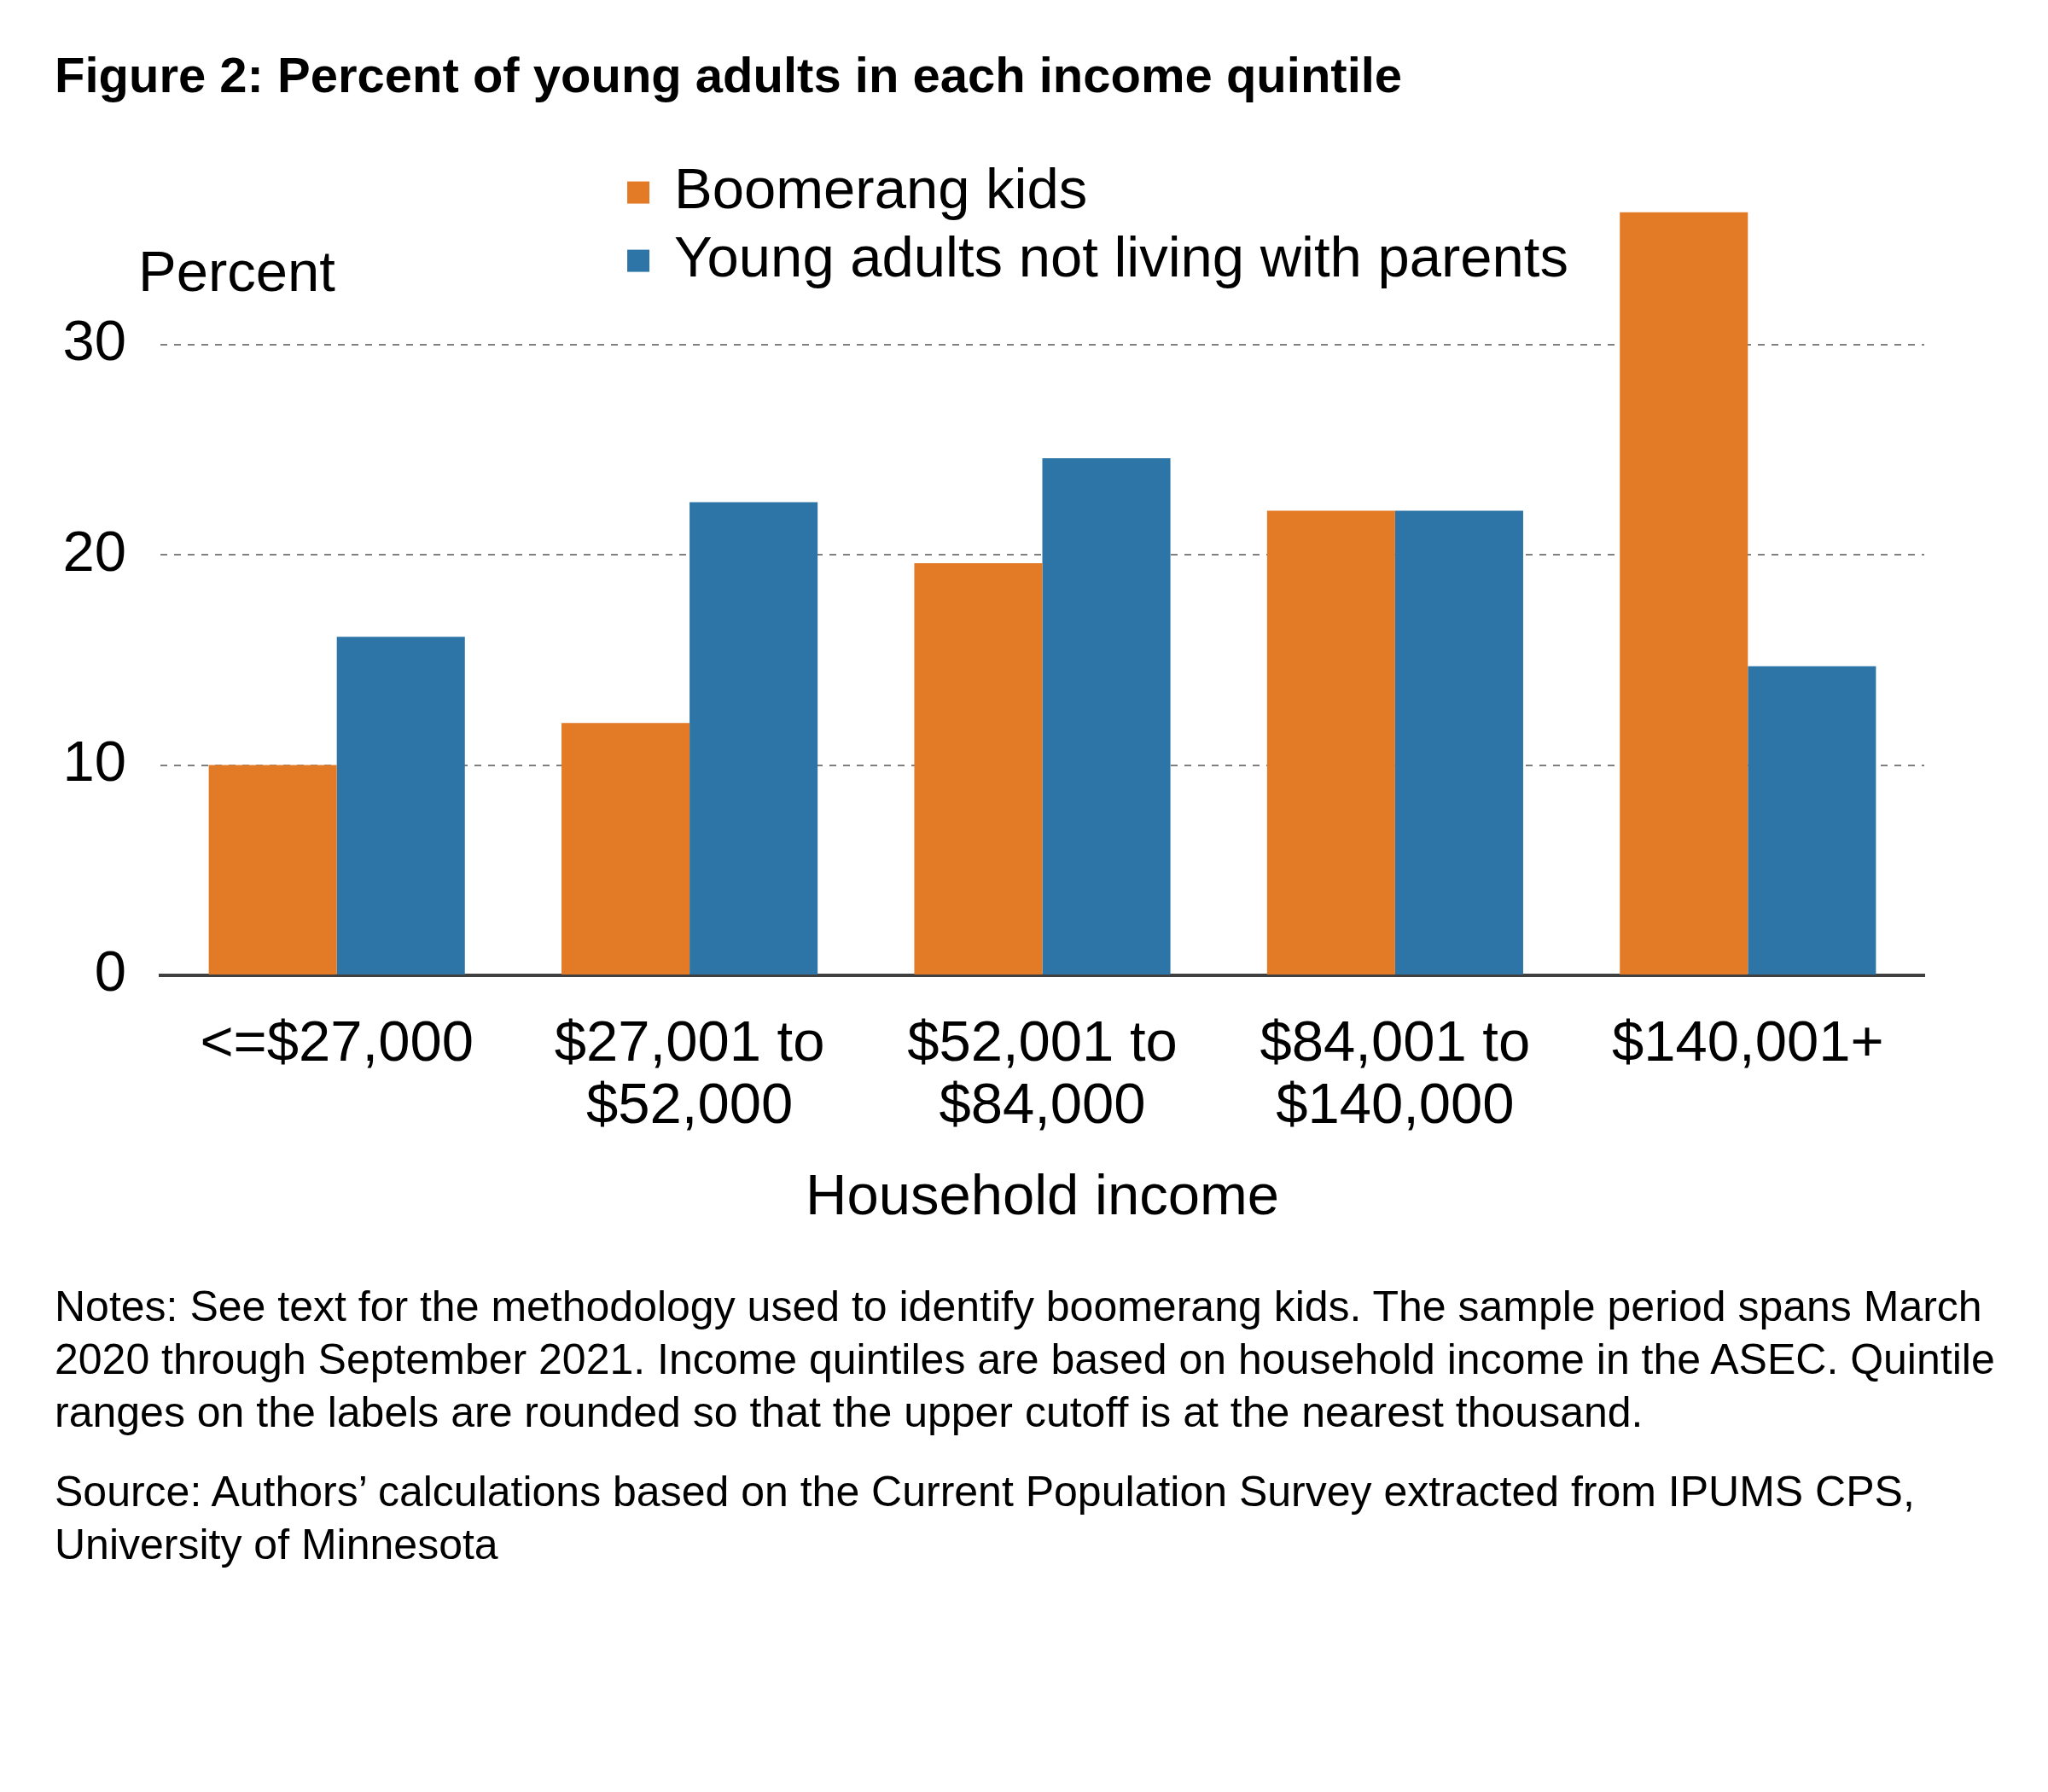 Image resolution: width=2048 pixels, height=1792 pixels. What do you see at coordinates (1395, 1072) in the screenshot?
I see `x-tick-label: $84,001 to $140,000` at bounding box center [1395, 1072].